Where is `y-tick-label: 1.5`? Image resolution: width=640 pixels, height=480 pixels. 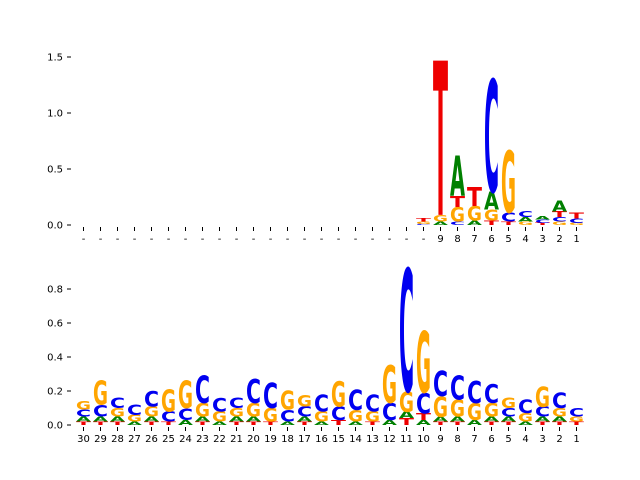
y-tick-label: 1.5 is located at coordinates (55, 58).